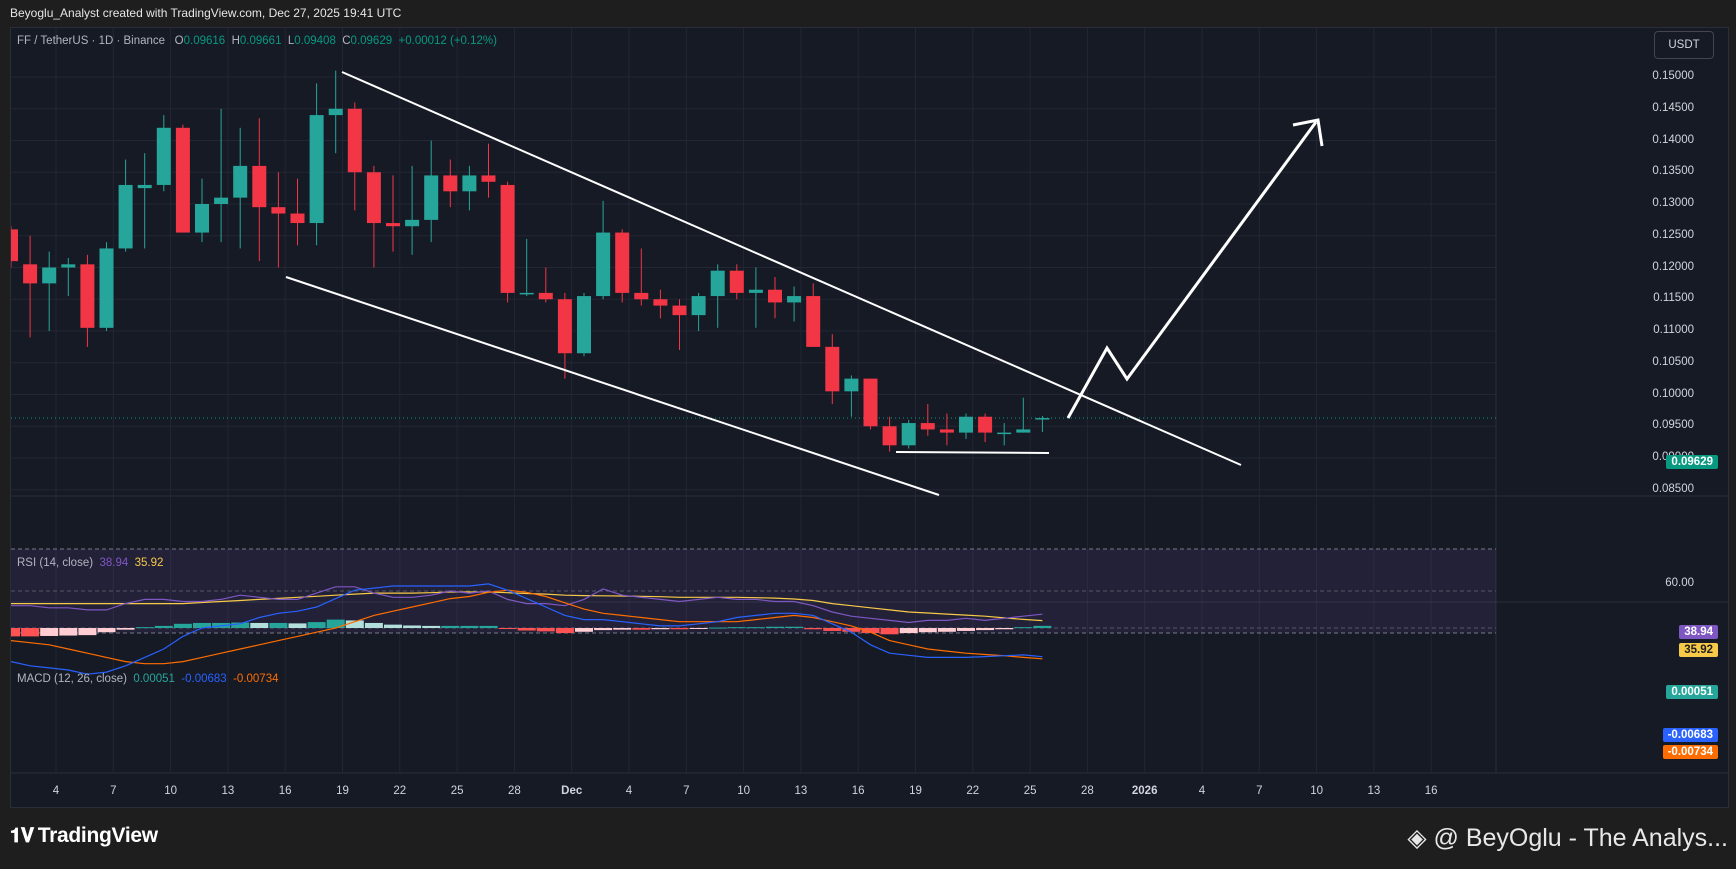  Describe the element at coordinates (91, 41) in the screenshot. I see `symbol-label: FF / TetherUS · 1D · Binance` at that location.